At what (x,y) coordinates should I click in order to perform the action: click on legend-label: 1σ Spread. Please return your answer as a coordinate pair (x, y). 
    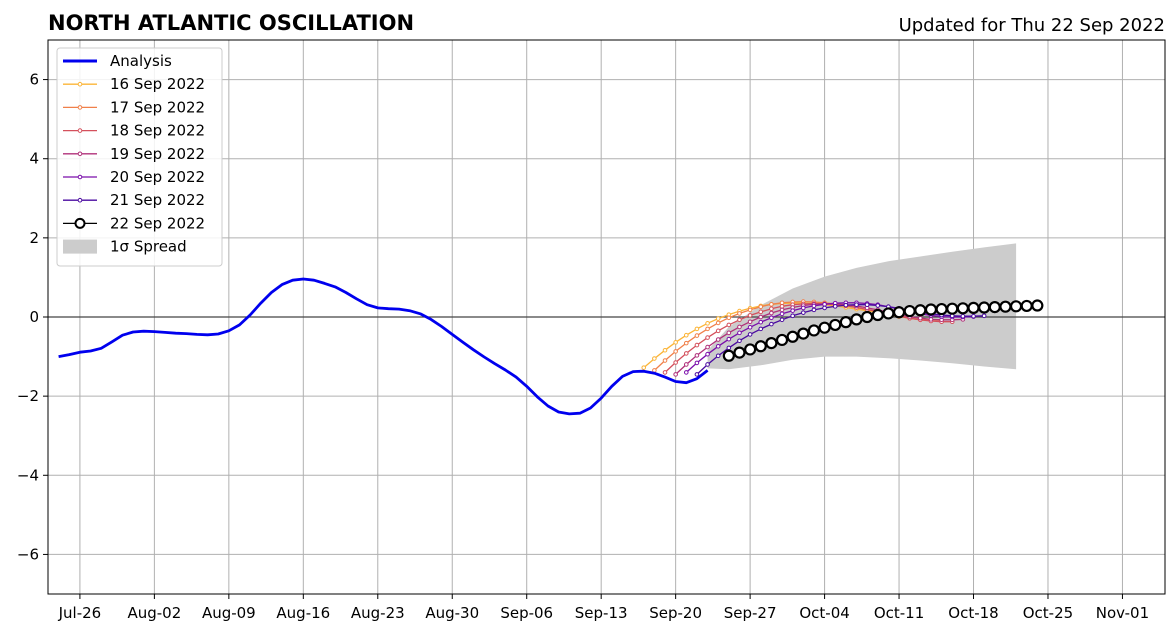
    Looking at the image, I should click on (148, 247).